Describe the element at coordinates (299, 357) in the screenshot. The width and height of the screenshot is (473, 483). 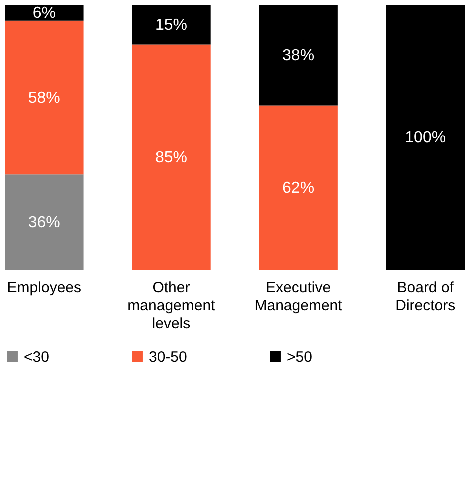
I see `legend-label: >50` at that location.